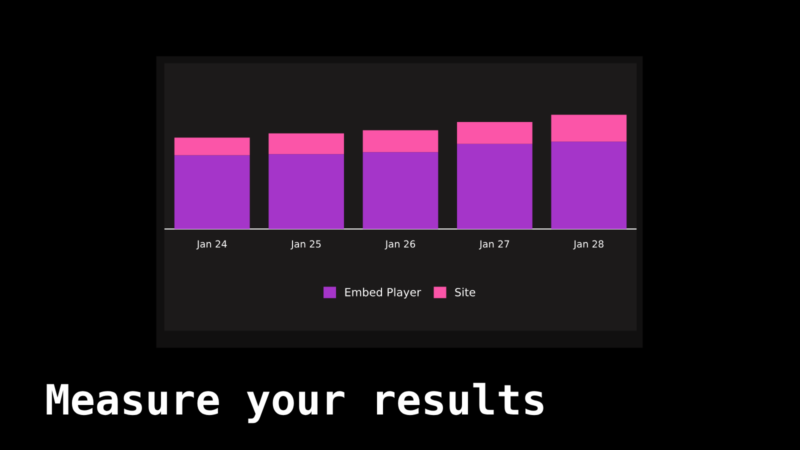 The height and width of the screenshot is (450, 800). Describe the element at coordinates (400, 245) in the screenshot. I see `x-tick-label: Jan 26` at that location.